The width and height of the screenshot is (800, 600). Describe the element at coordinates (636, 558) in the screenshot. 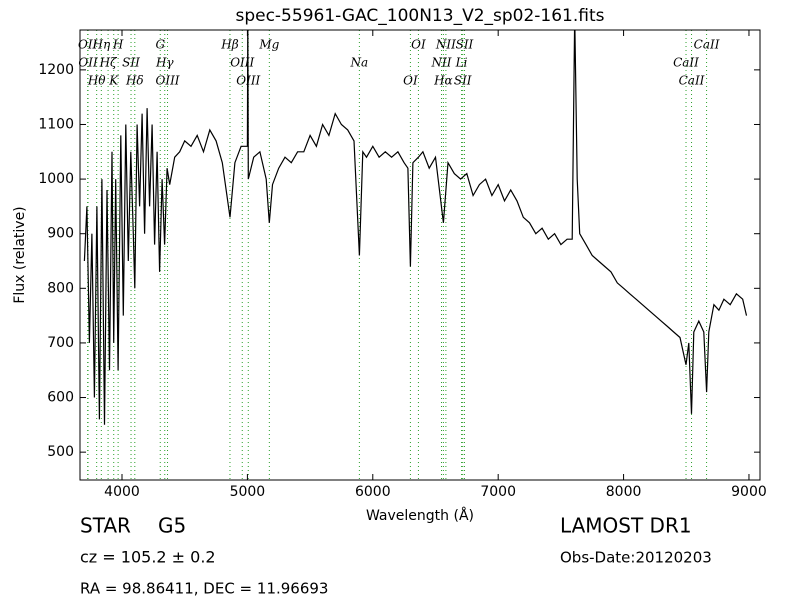

I see `obs-date: Obs-Date:20120203` at that location.